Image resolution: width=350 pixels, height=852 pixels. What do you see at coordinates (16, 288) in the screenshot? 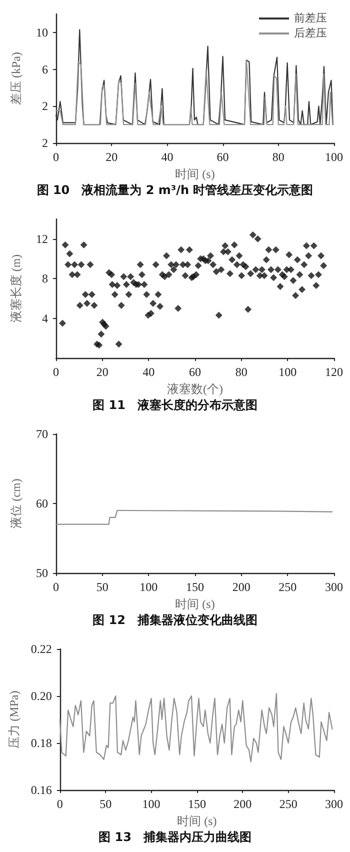
I see `y-axis-title: 液塞长度 (m)` at bounding box center [16, 288].